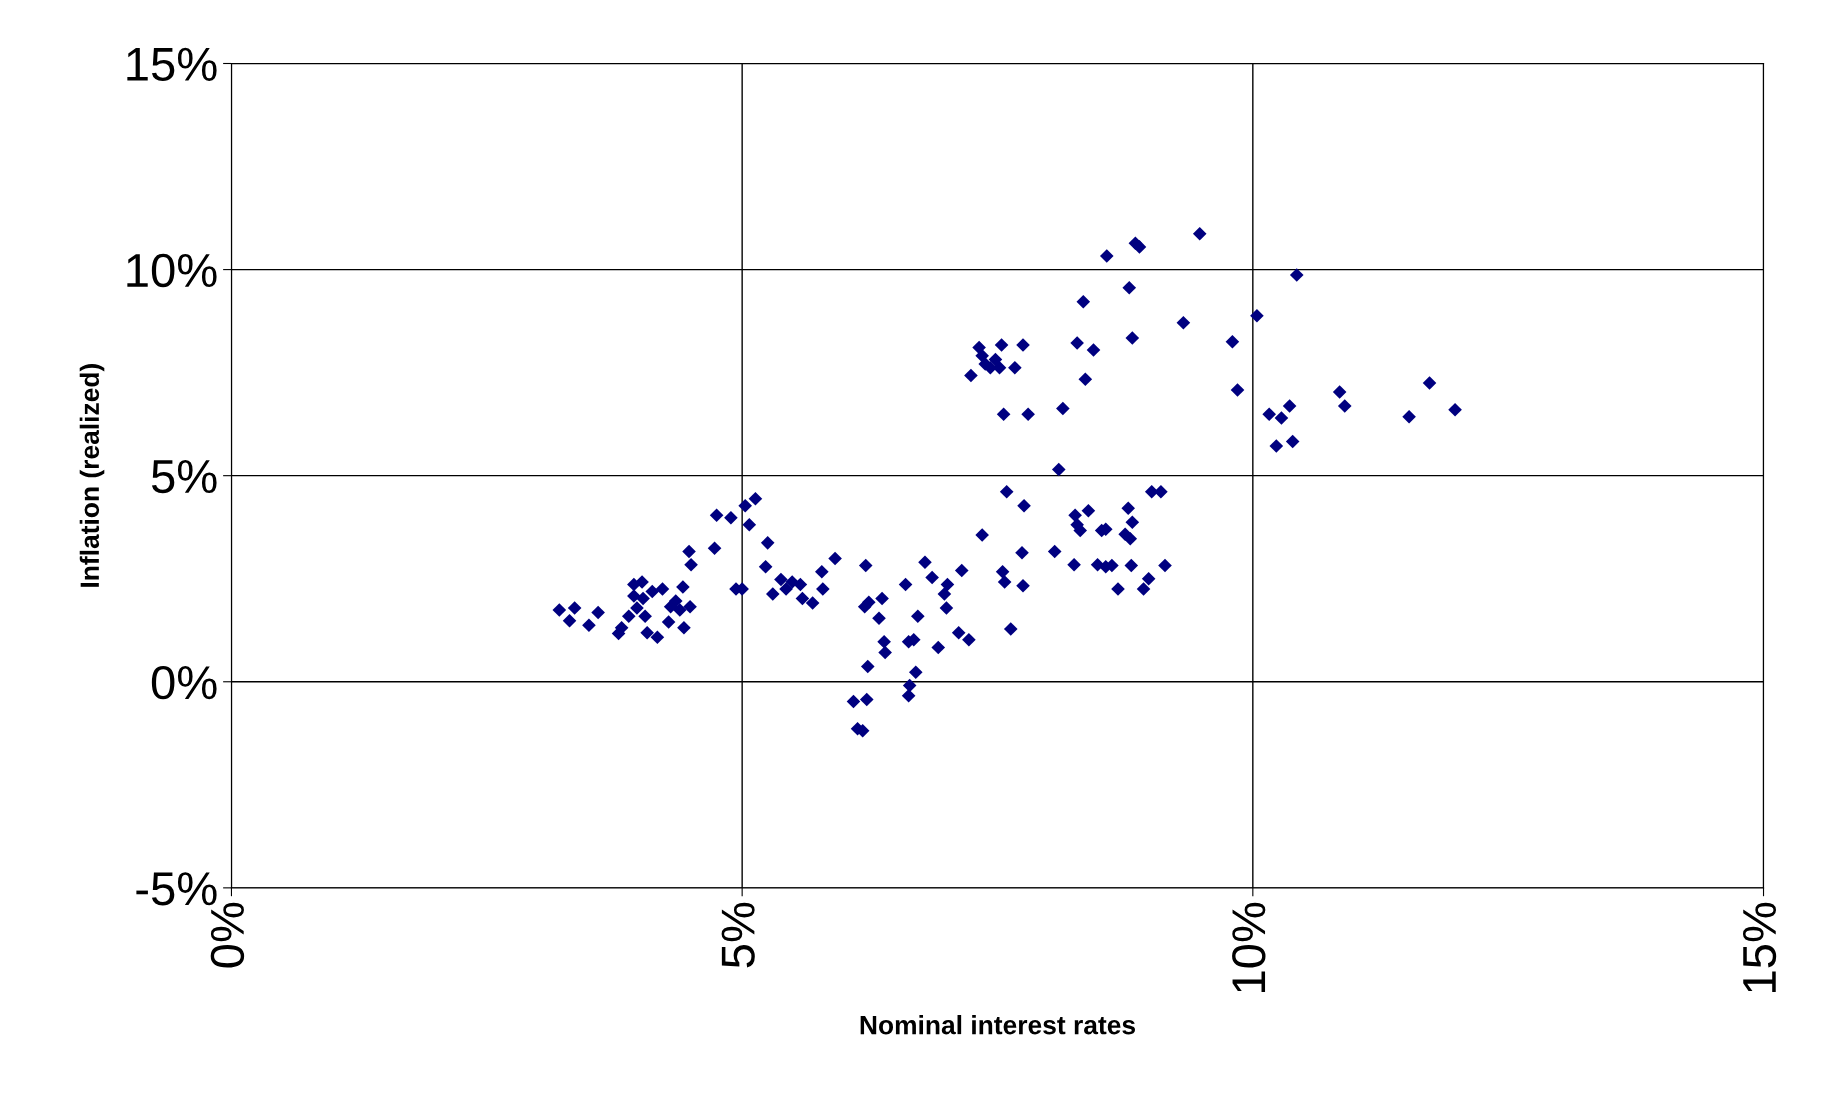 Image resolution: width=1837 pixels, height=1114 pixels. Describe the element at coordinates (997, 1025) in the screenshot. I see `x-axis-title: Nominal interest rates` at that location.